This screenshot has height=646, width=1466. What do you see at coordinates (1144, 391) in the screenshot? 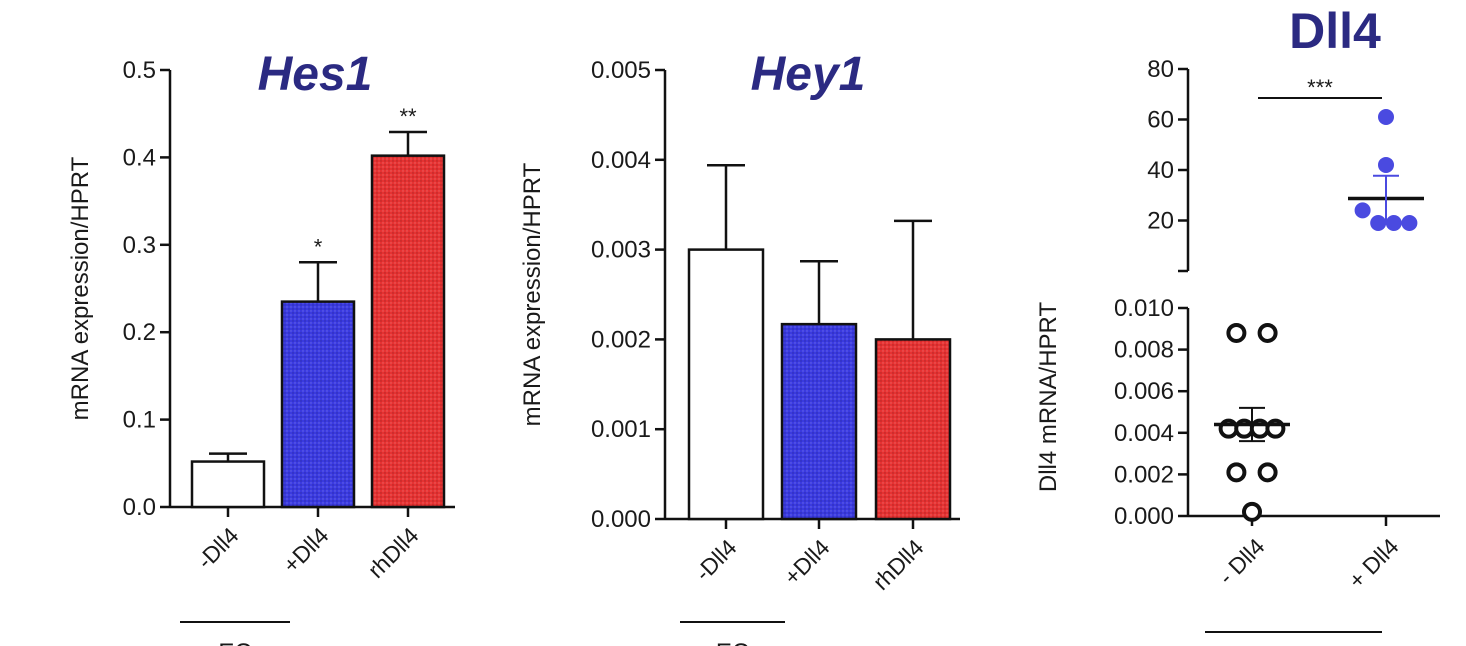
I see `y-tick-label: 0.006` at bounding box center [1144, 391].